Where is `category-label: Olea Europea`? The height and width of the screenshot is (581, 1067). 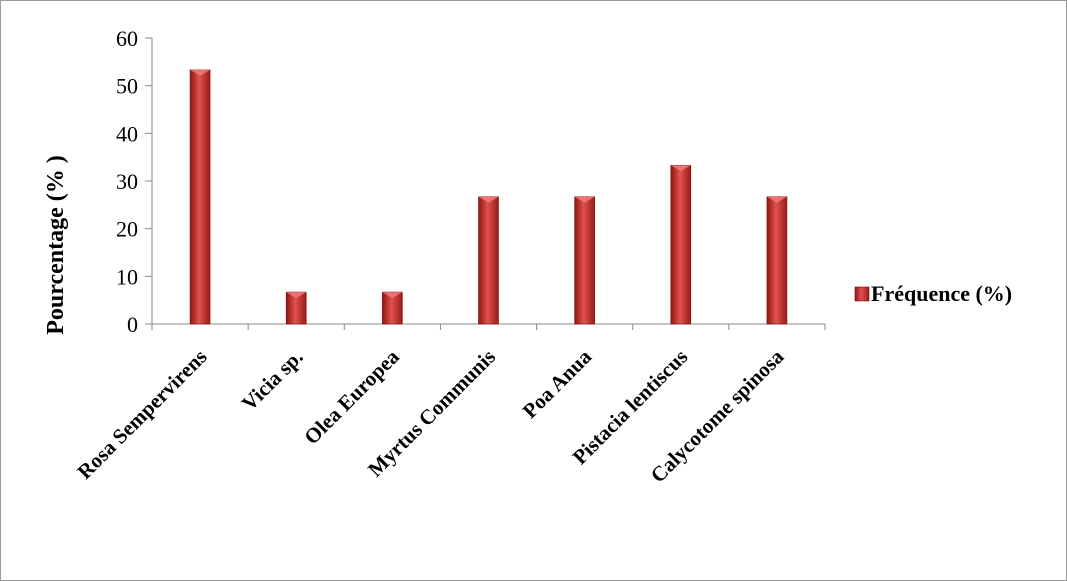 category-label: Olea Europea is located at coordinates (351, 396).